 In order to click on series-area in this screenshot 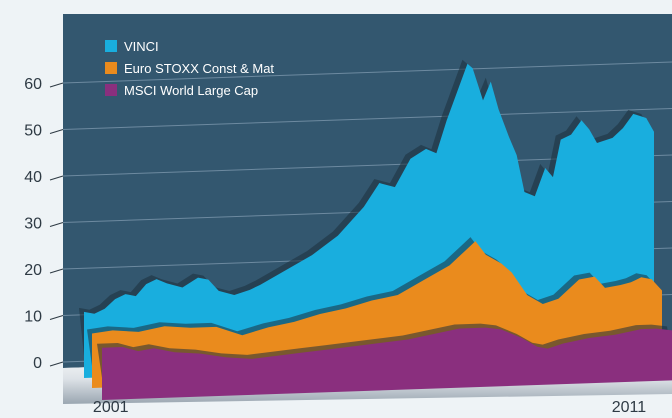, I will do `click(387, 363)`.